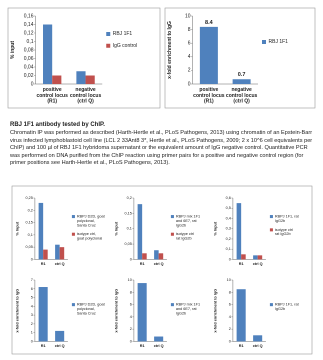 Image resolution: width=323 pixels, height=360 pixels. I want to click on y-tick-label: 3, so click(32, 315).